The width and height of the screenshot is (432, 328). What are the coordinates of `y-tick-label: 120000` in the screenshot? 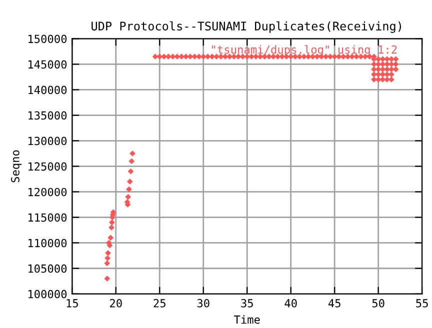 It's located at (47, 192).